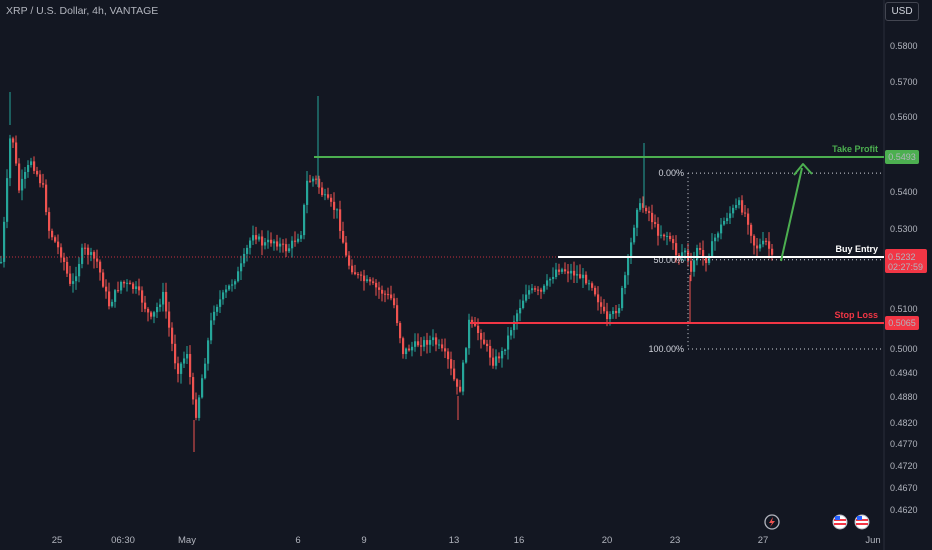 This screenshot has height=550, width=932. Describe the element at coordinates (791, 214) in the screenshot. I see `target-arrow-shaft` at that location.